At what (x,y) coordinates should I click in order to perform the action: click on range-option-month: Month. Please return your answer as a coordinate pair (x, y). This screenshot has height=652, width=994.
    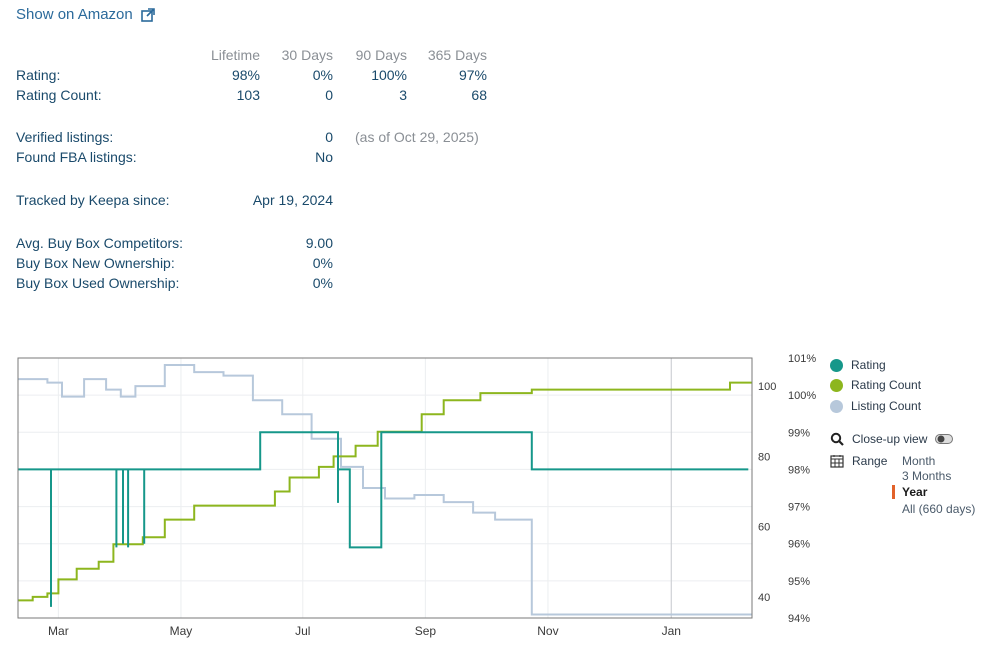
    Looking at the image, I should click on (919, 461).